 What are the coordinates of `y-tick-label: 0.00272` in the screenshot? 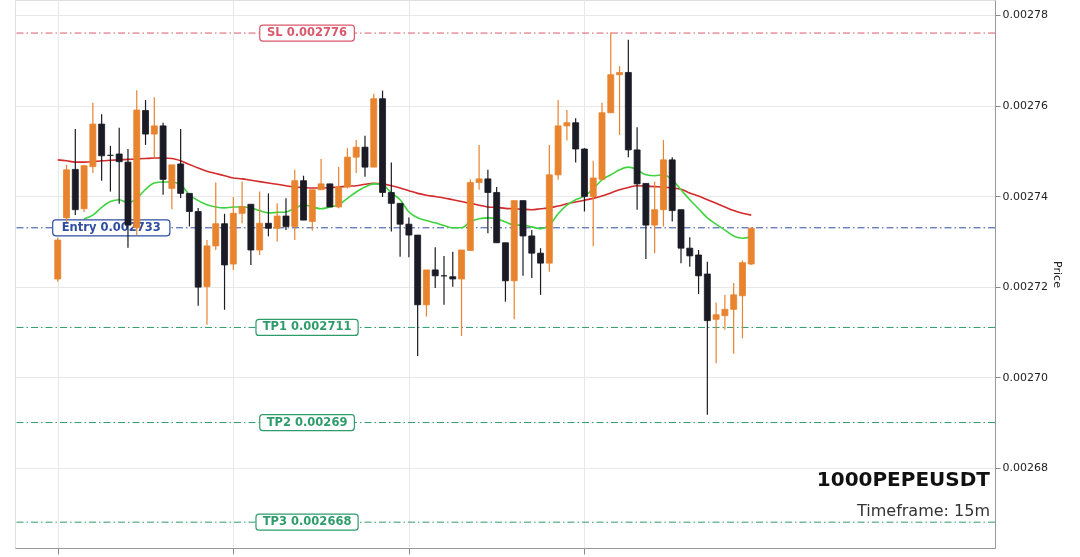 It's located at (1025, 287).